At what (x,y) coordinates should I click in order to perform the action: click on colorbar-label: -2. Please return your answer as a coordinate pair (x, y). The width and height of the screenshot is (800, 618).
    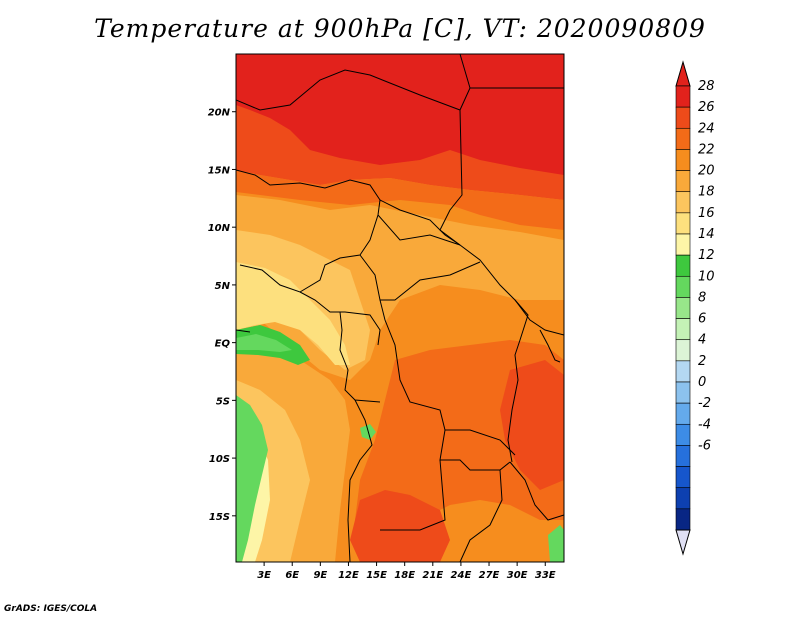
    Looking at the image, I should click on (704, 403).